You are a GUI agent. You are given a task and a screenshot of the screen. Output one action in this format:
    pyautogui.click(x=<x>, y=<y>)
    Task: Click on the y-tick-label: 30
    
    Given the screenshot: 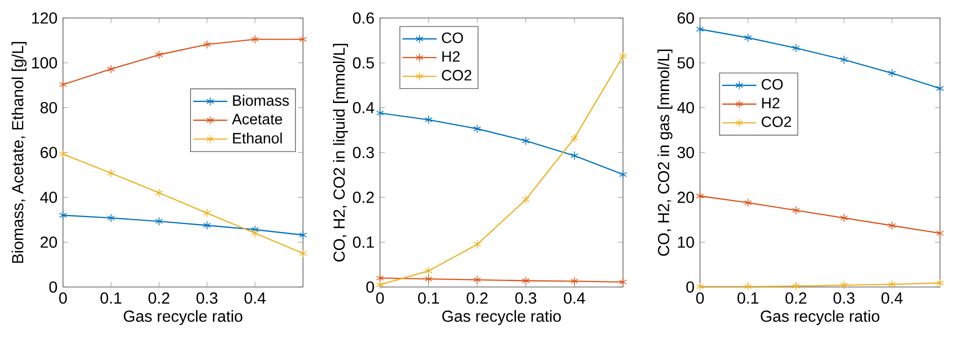 What is the action you would take?
    pyautogui.click(x=685, y=152)
    